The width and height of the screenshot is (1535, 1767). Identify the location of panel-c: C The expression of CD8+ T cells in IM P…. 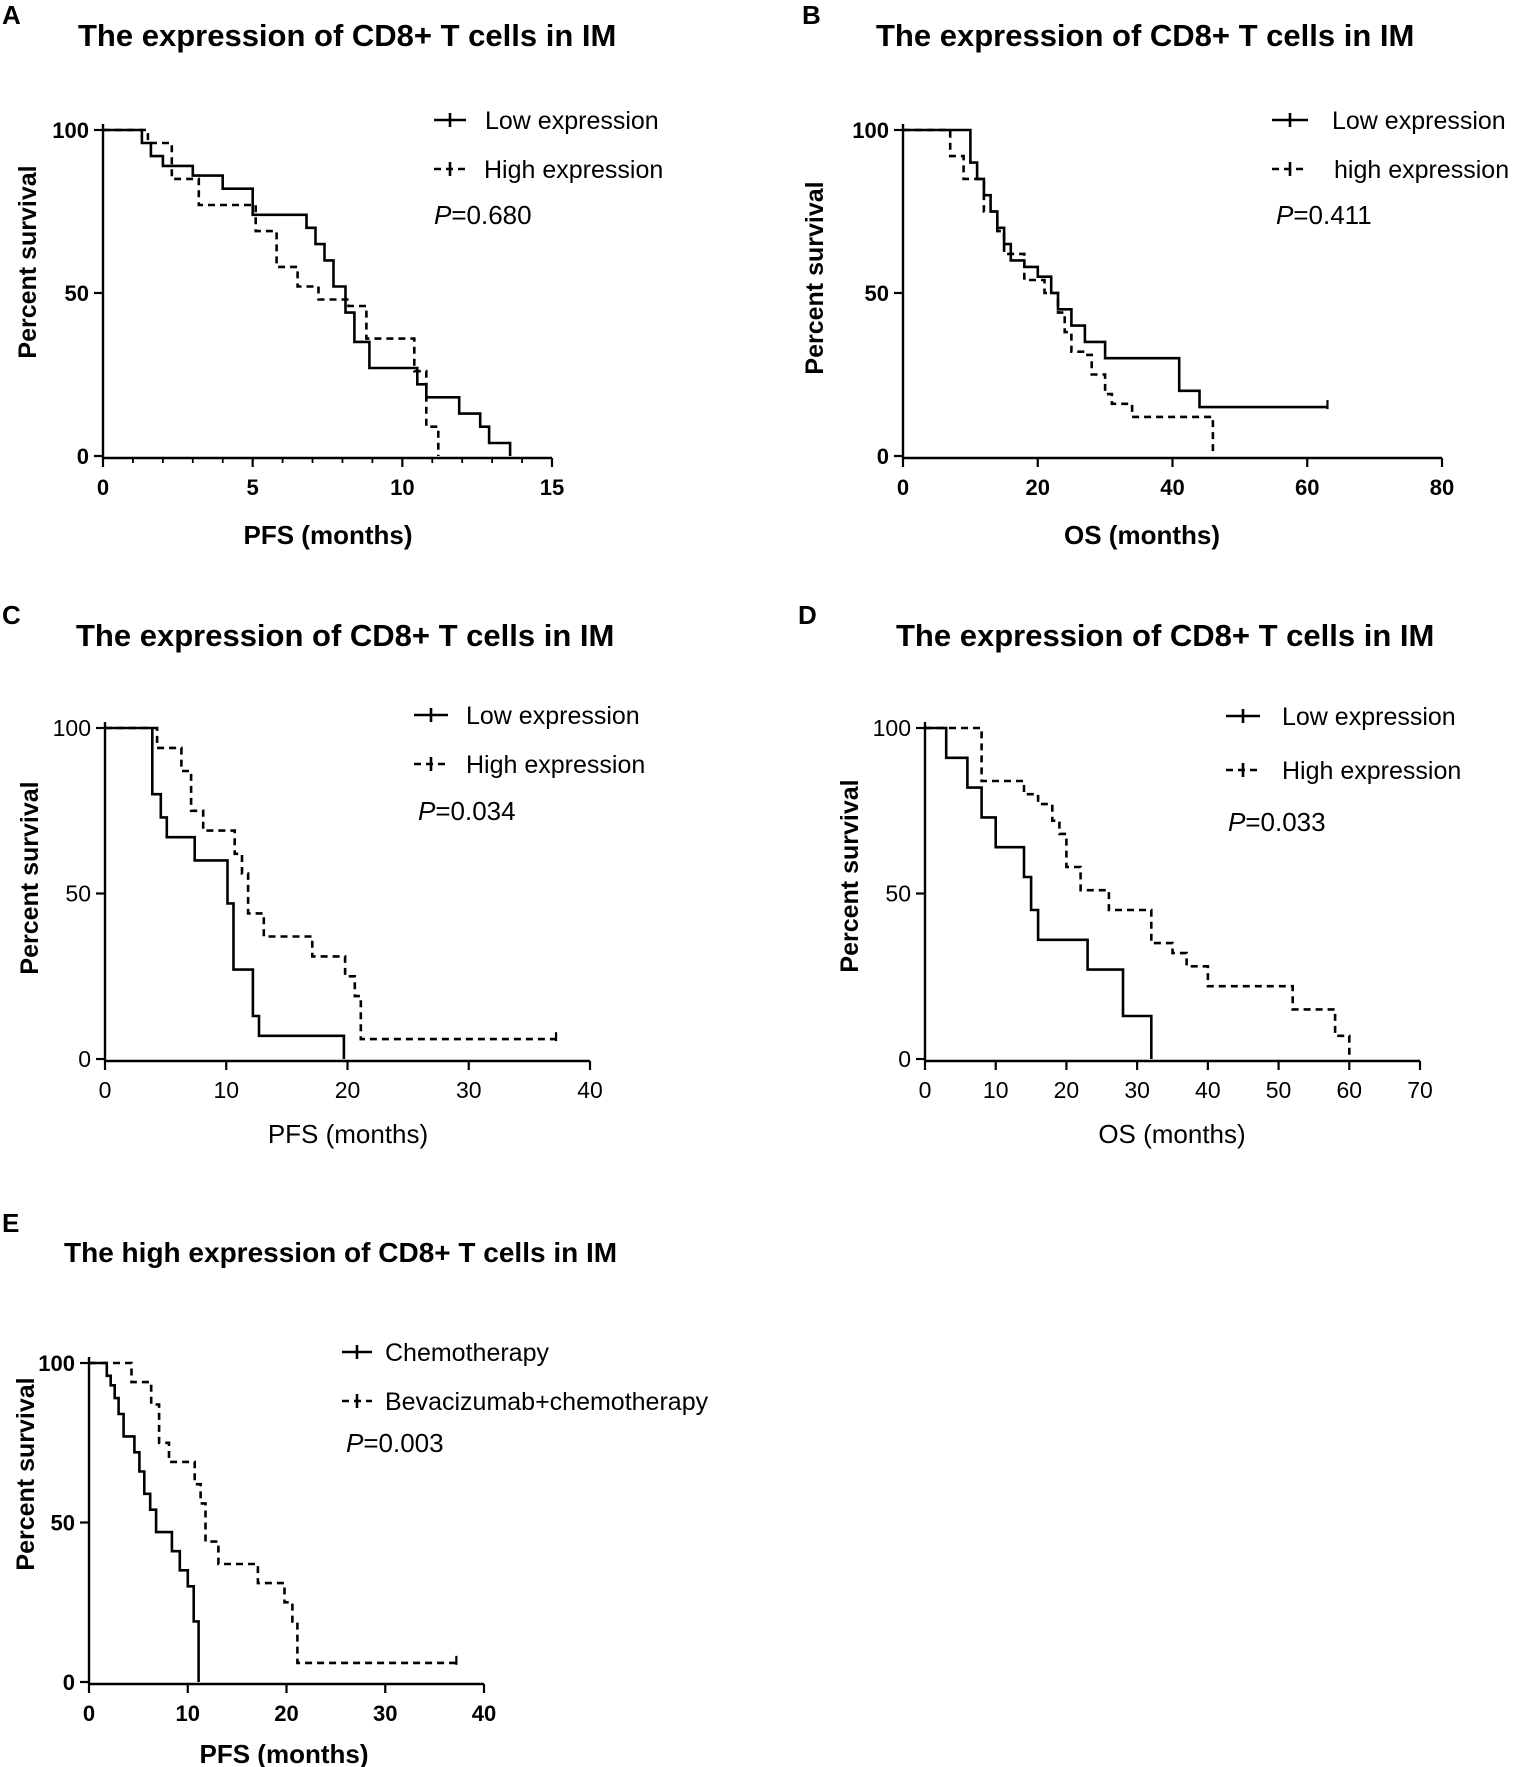
(323, 874).